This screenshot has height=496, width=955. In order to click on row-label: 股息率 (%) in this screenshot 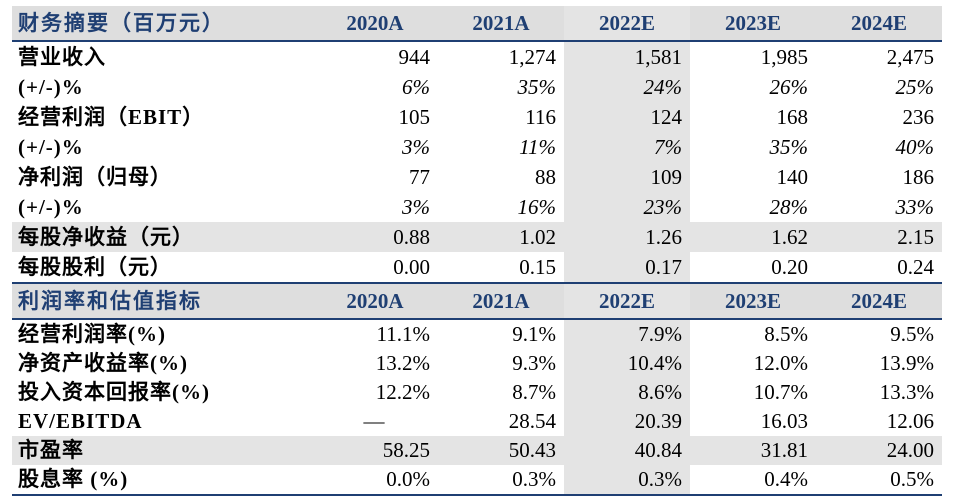, I will do `click(162, 480)`.